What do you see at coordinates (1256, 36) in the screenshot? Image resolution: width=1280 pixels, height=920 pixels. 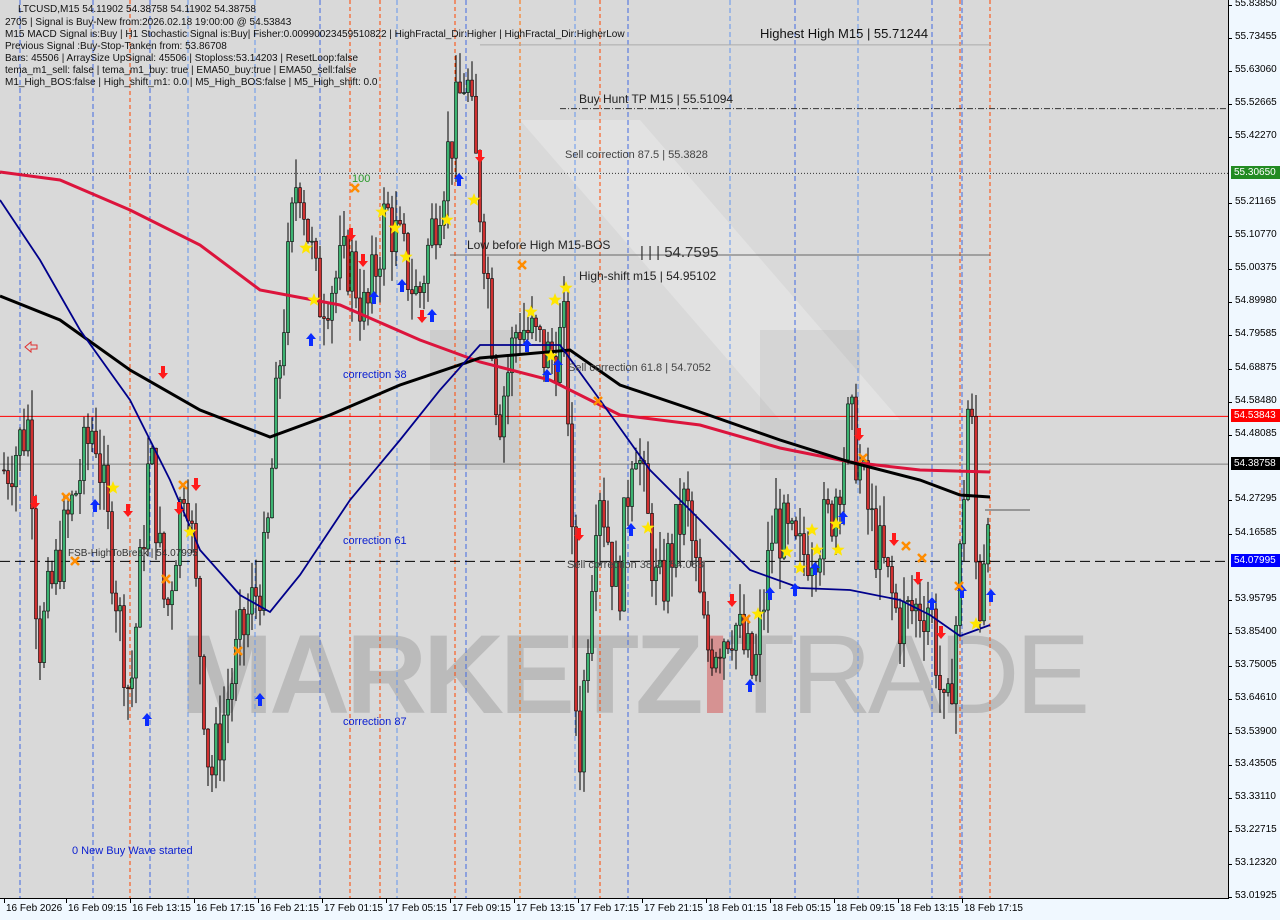 I see `price-tick-label: 55.73455` at bounding box center [1256, 36].